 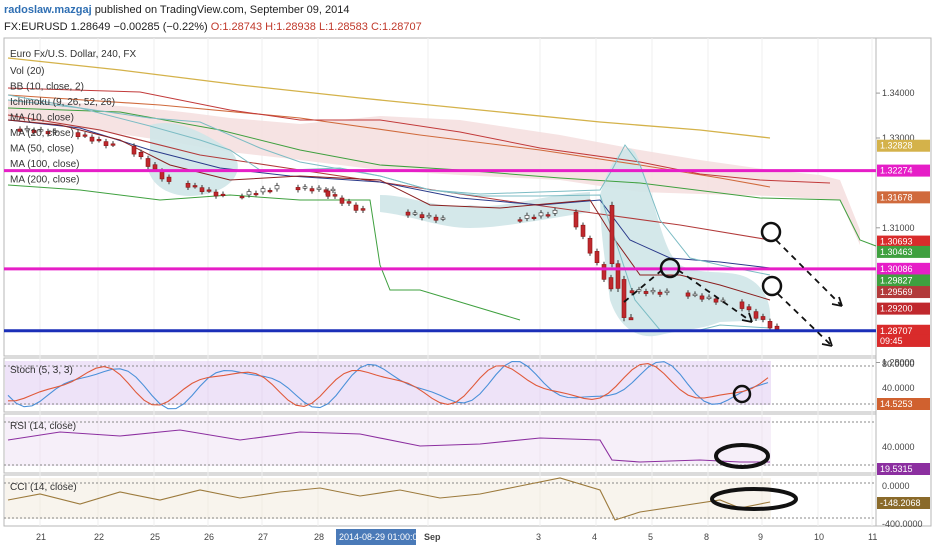 What do you see at coordinates (388, 446) in the screenshot?
I see `rsi-series` at bounding box center [388, 446].